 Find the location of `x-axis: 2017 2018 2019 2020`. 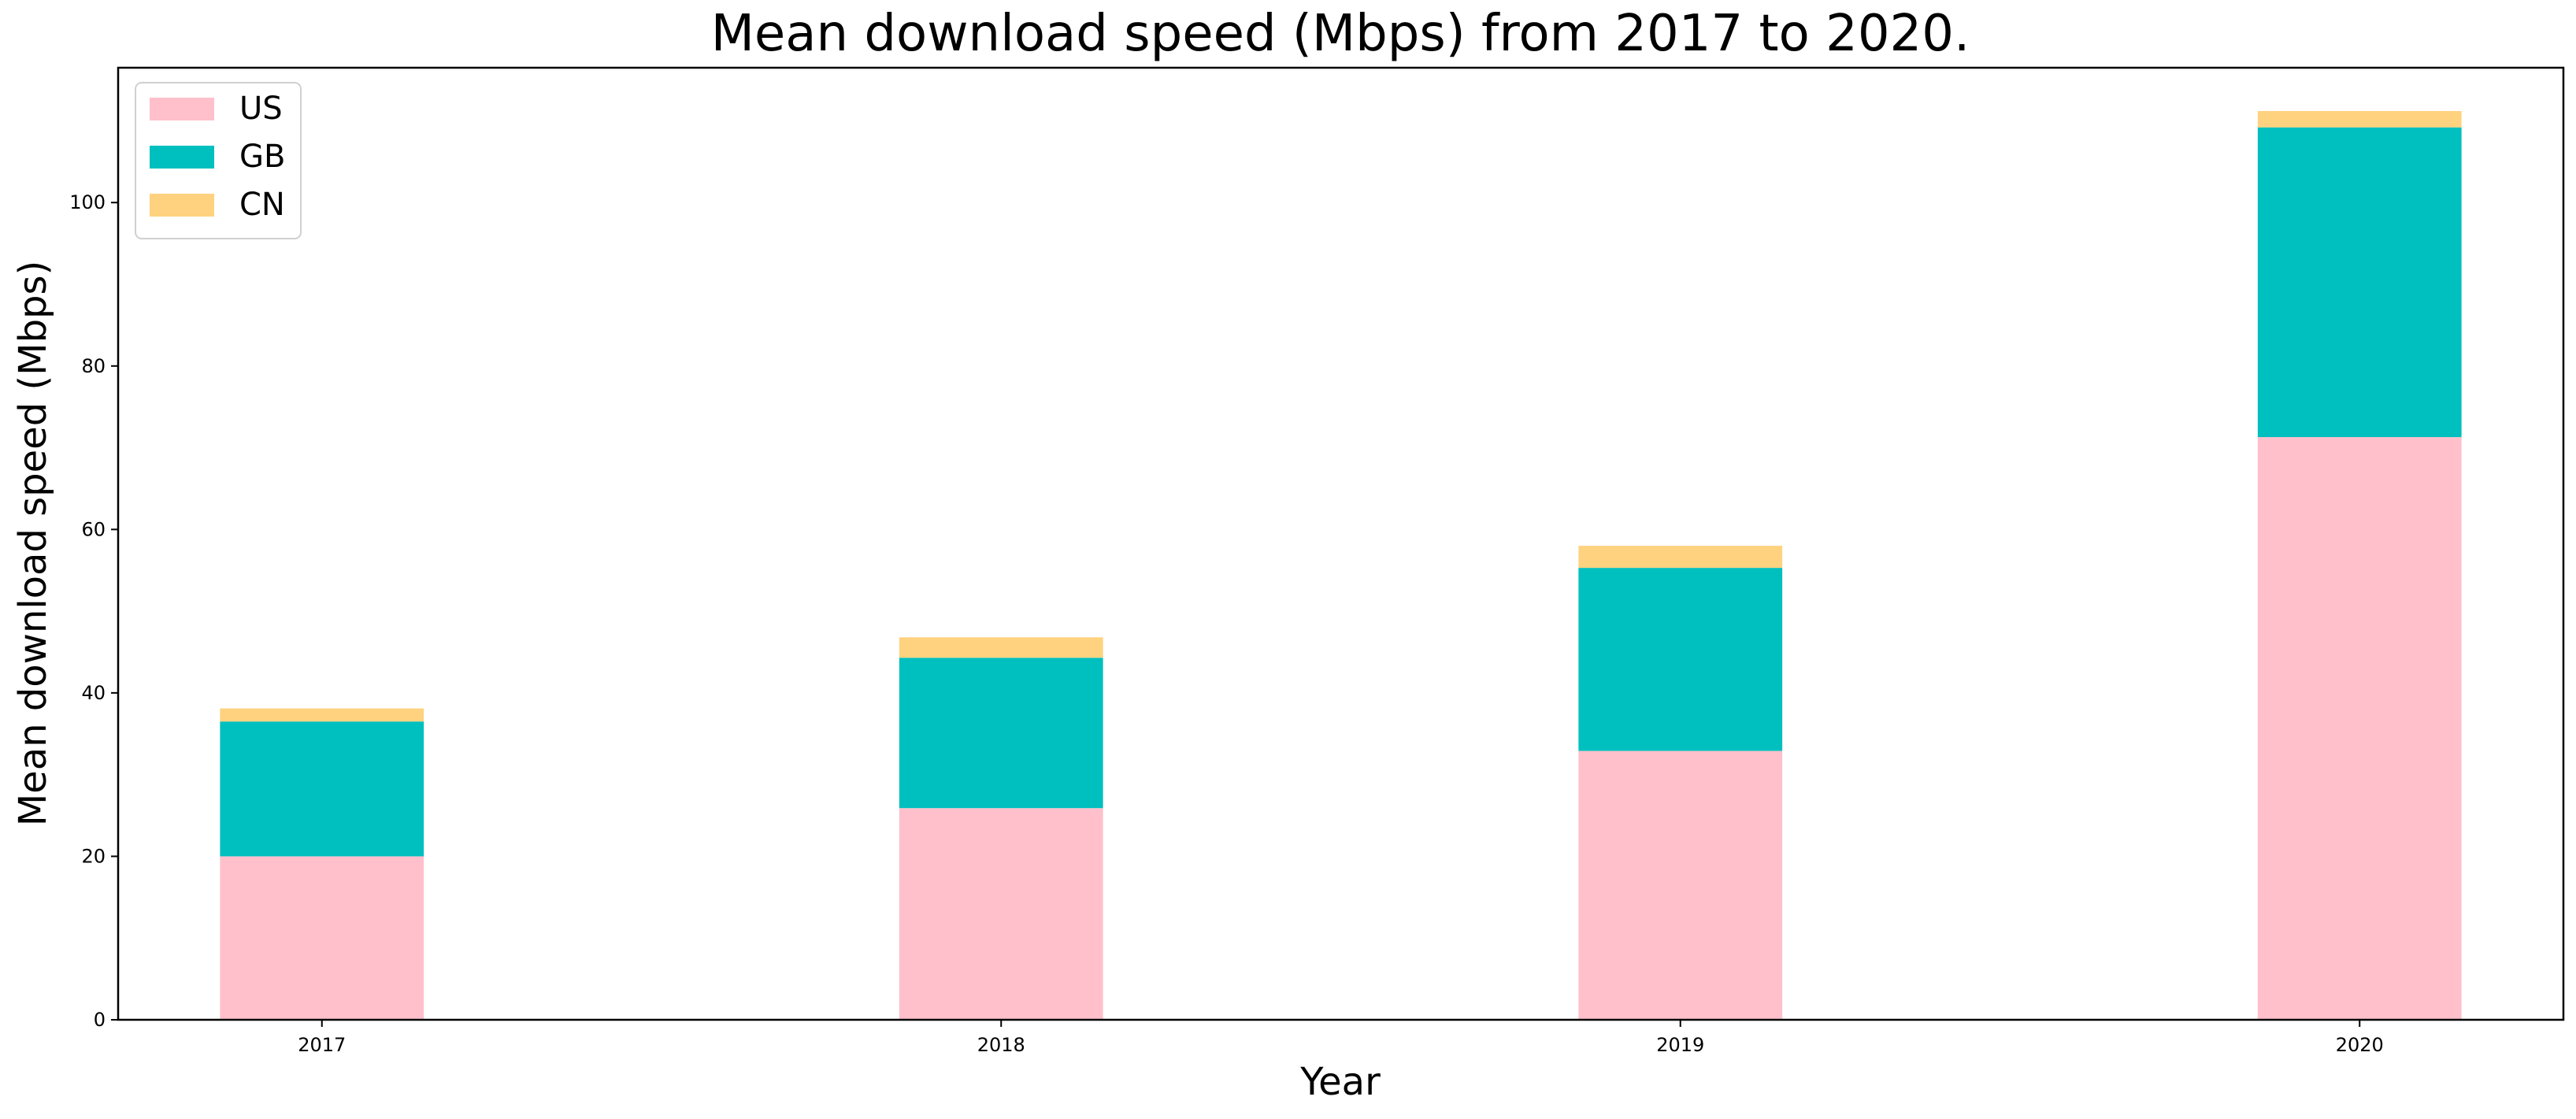

x-axis: 2017 2018 2019 2020 is located at coordinates (1341, 1038).